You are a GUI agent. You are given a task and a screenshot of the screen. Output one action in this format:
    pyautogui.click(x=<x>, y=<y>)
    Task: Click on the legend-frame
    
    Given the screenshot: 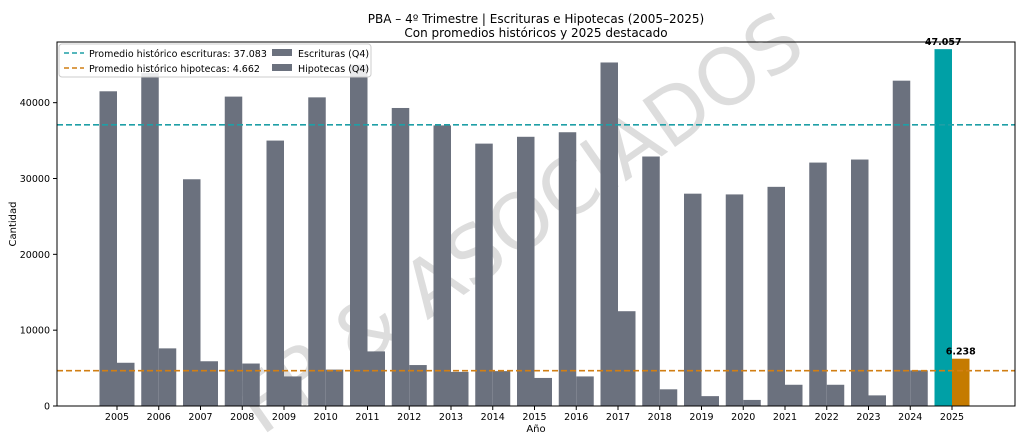 What is the action you would take?
    pyautogui.click(x=215, y=60)
    